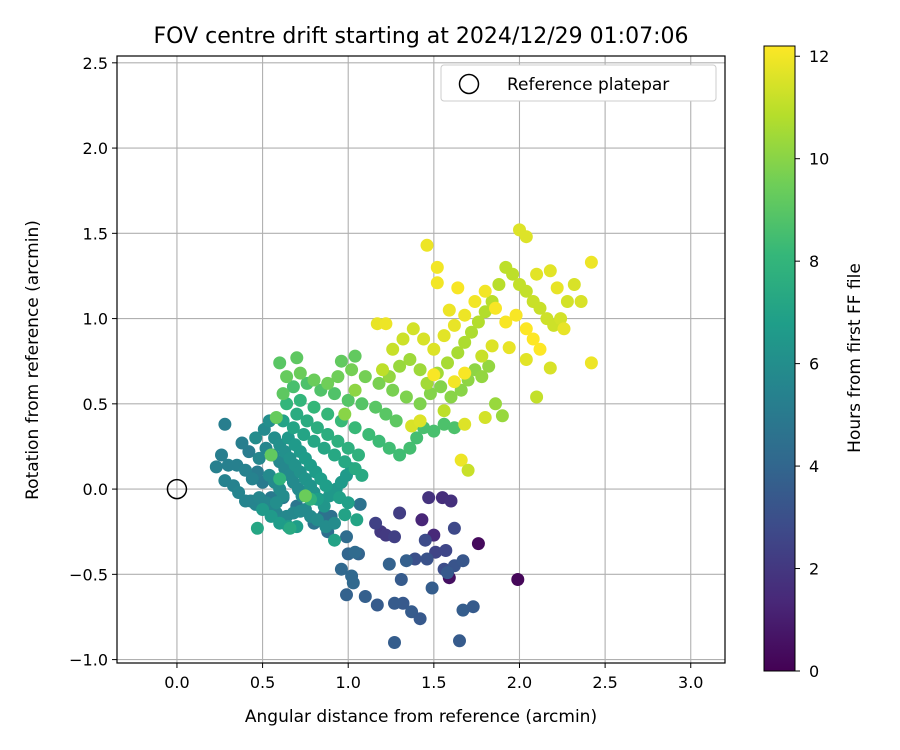  What do you see at coordinates (814, 261) in the screenshot?
I see `colorbar-tick-label: 8` at bounding box center [814, 261].